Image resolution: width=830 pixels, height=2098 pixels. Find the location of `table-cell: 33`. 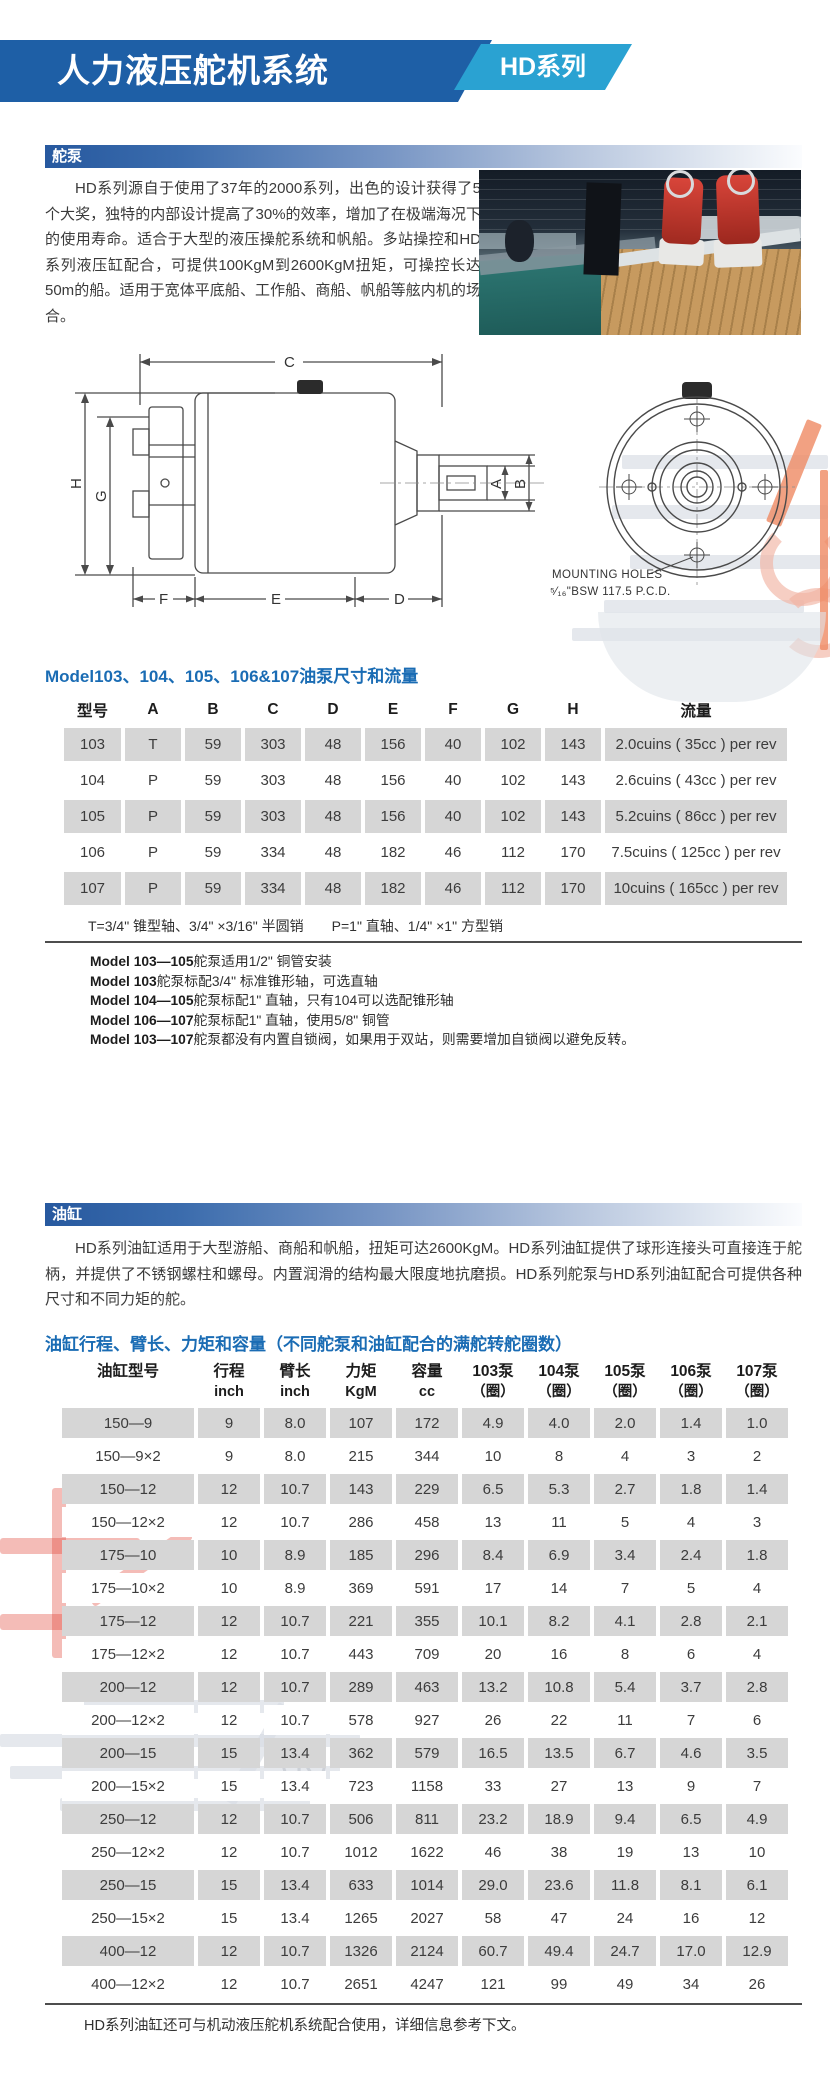

table-cell: 33 is located at coordinates (493, 1786).